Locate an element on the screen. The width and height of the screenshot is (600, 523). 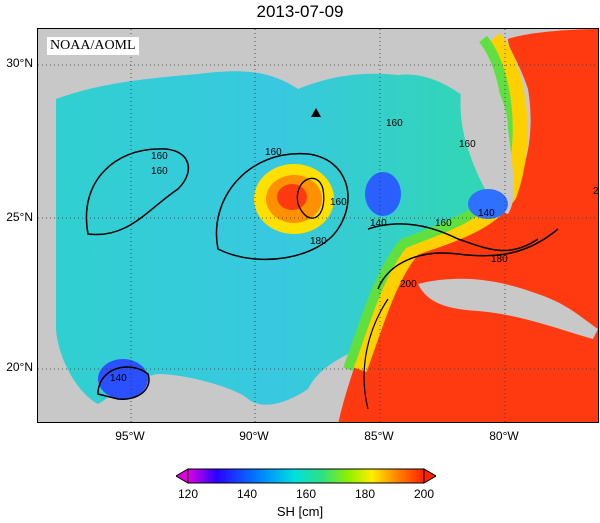
colorbar is located at coordinates (306, 476).